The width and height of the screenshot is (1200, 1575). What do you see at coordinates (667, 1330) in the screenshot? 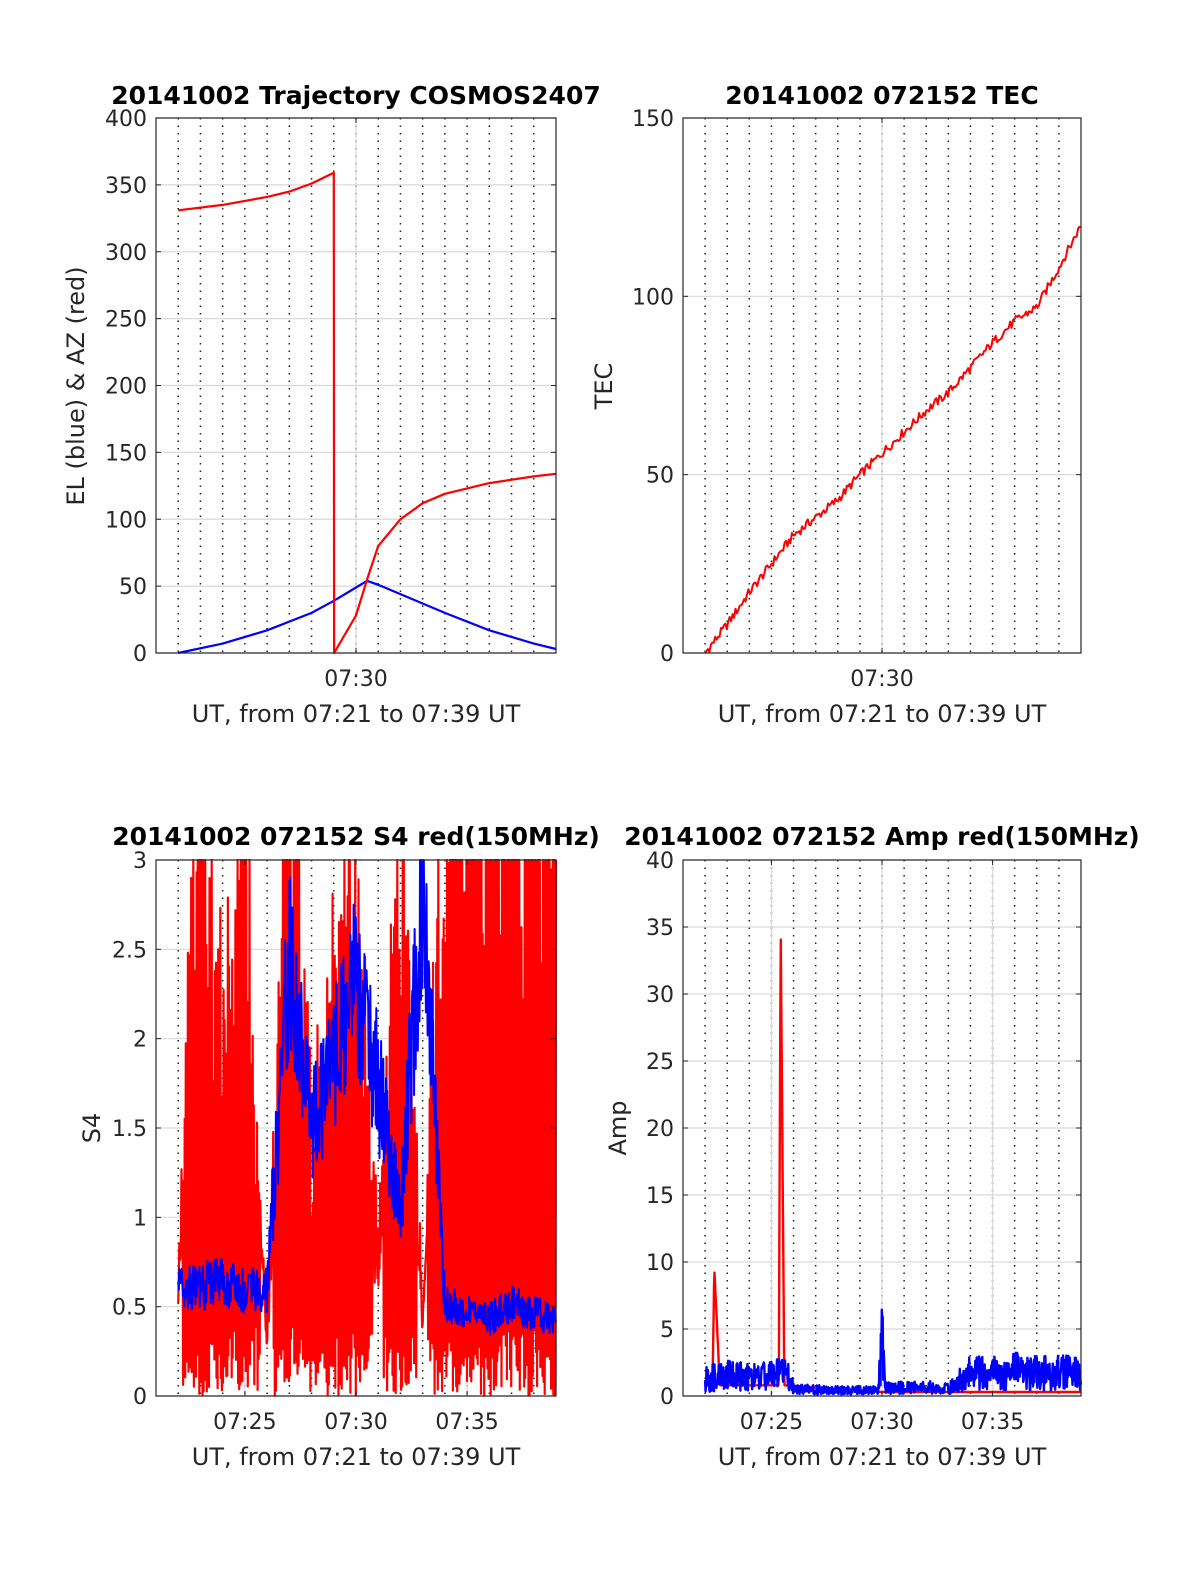
I see `amp-y-tick-label: 5` at bounding box center [667, 1330].